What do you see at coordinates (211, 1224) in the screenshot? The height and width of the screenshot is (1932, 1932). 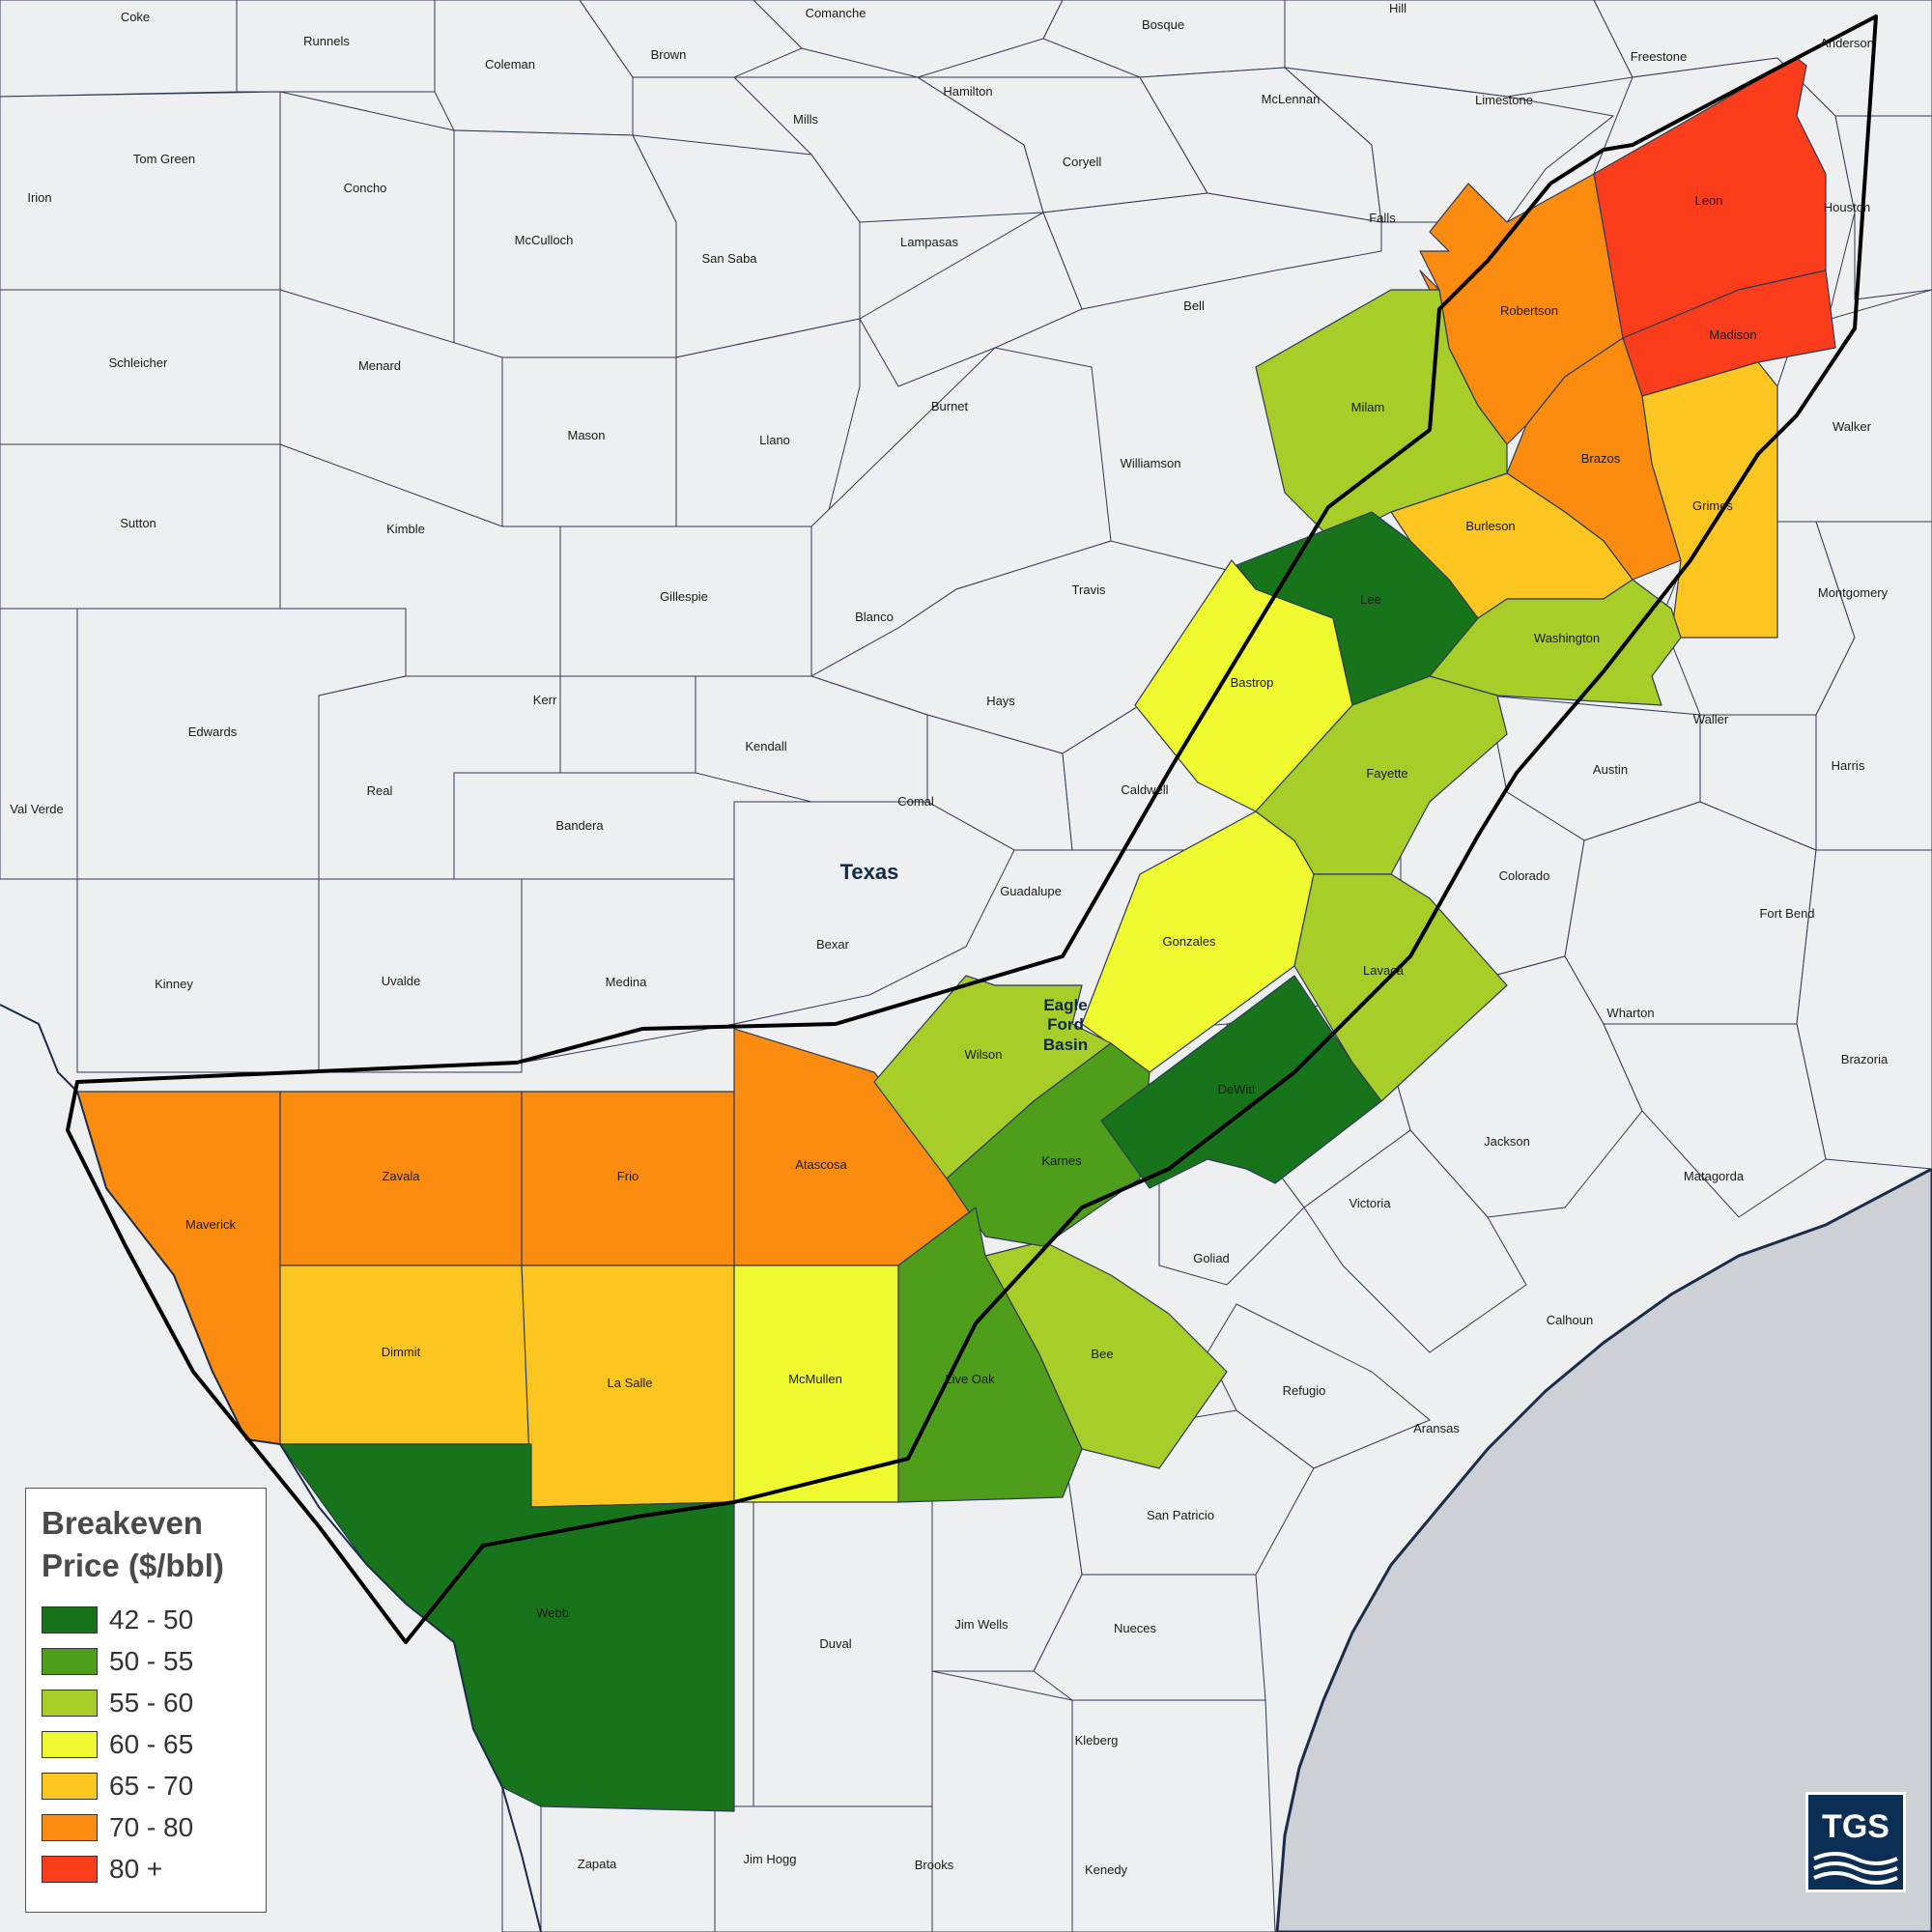 I see `county-label-maverick: Maverick` at bounding box center [211, 1224].